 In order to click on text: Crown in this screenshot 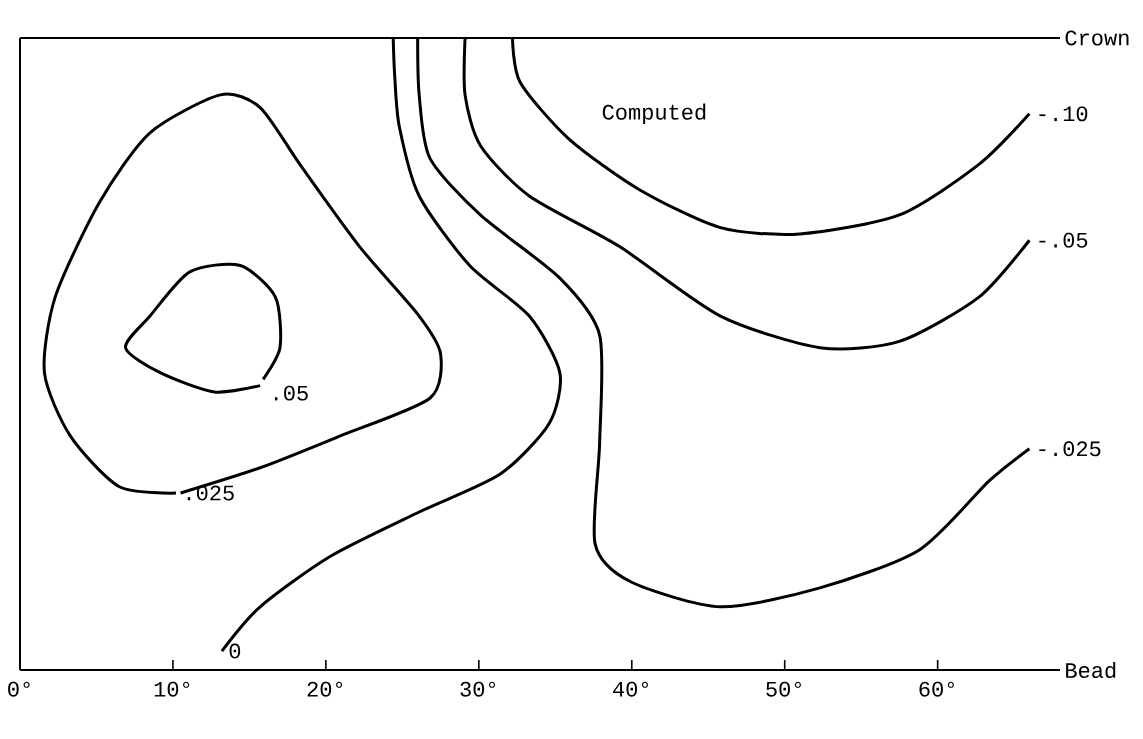, I will do `click(1097, 38)`.